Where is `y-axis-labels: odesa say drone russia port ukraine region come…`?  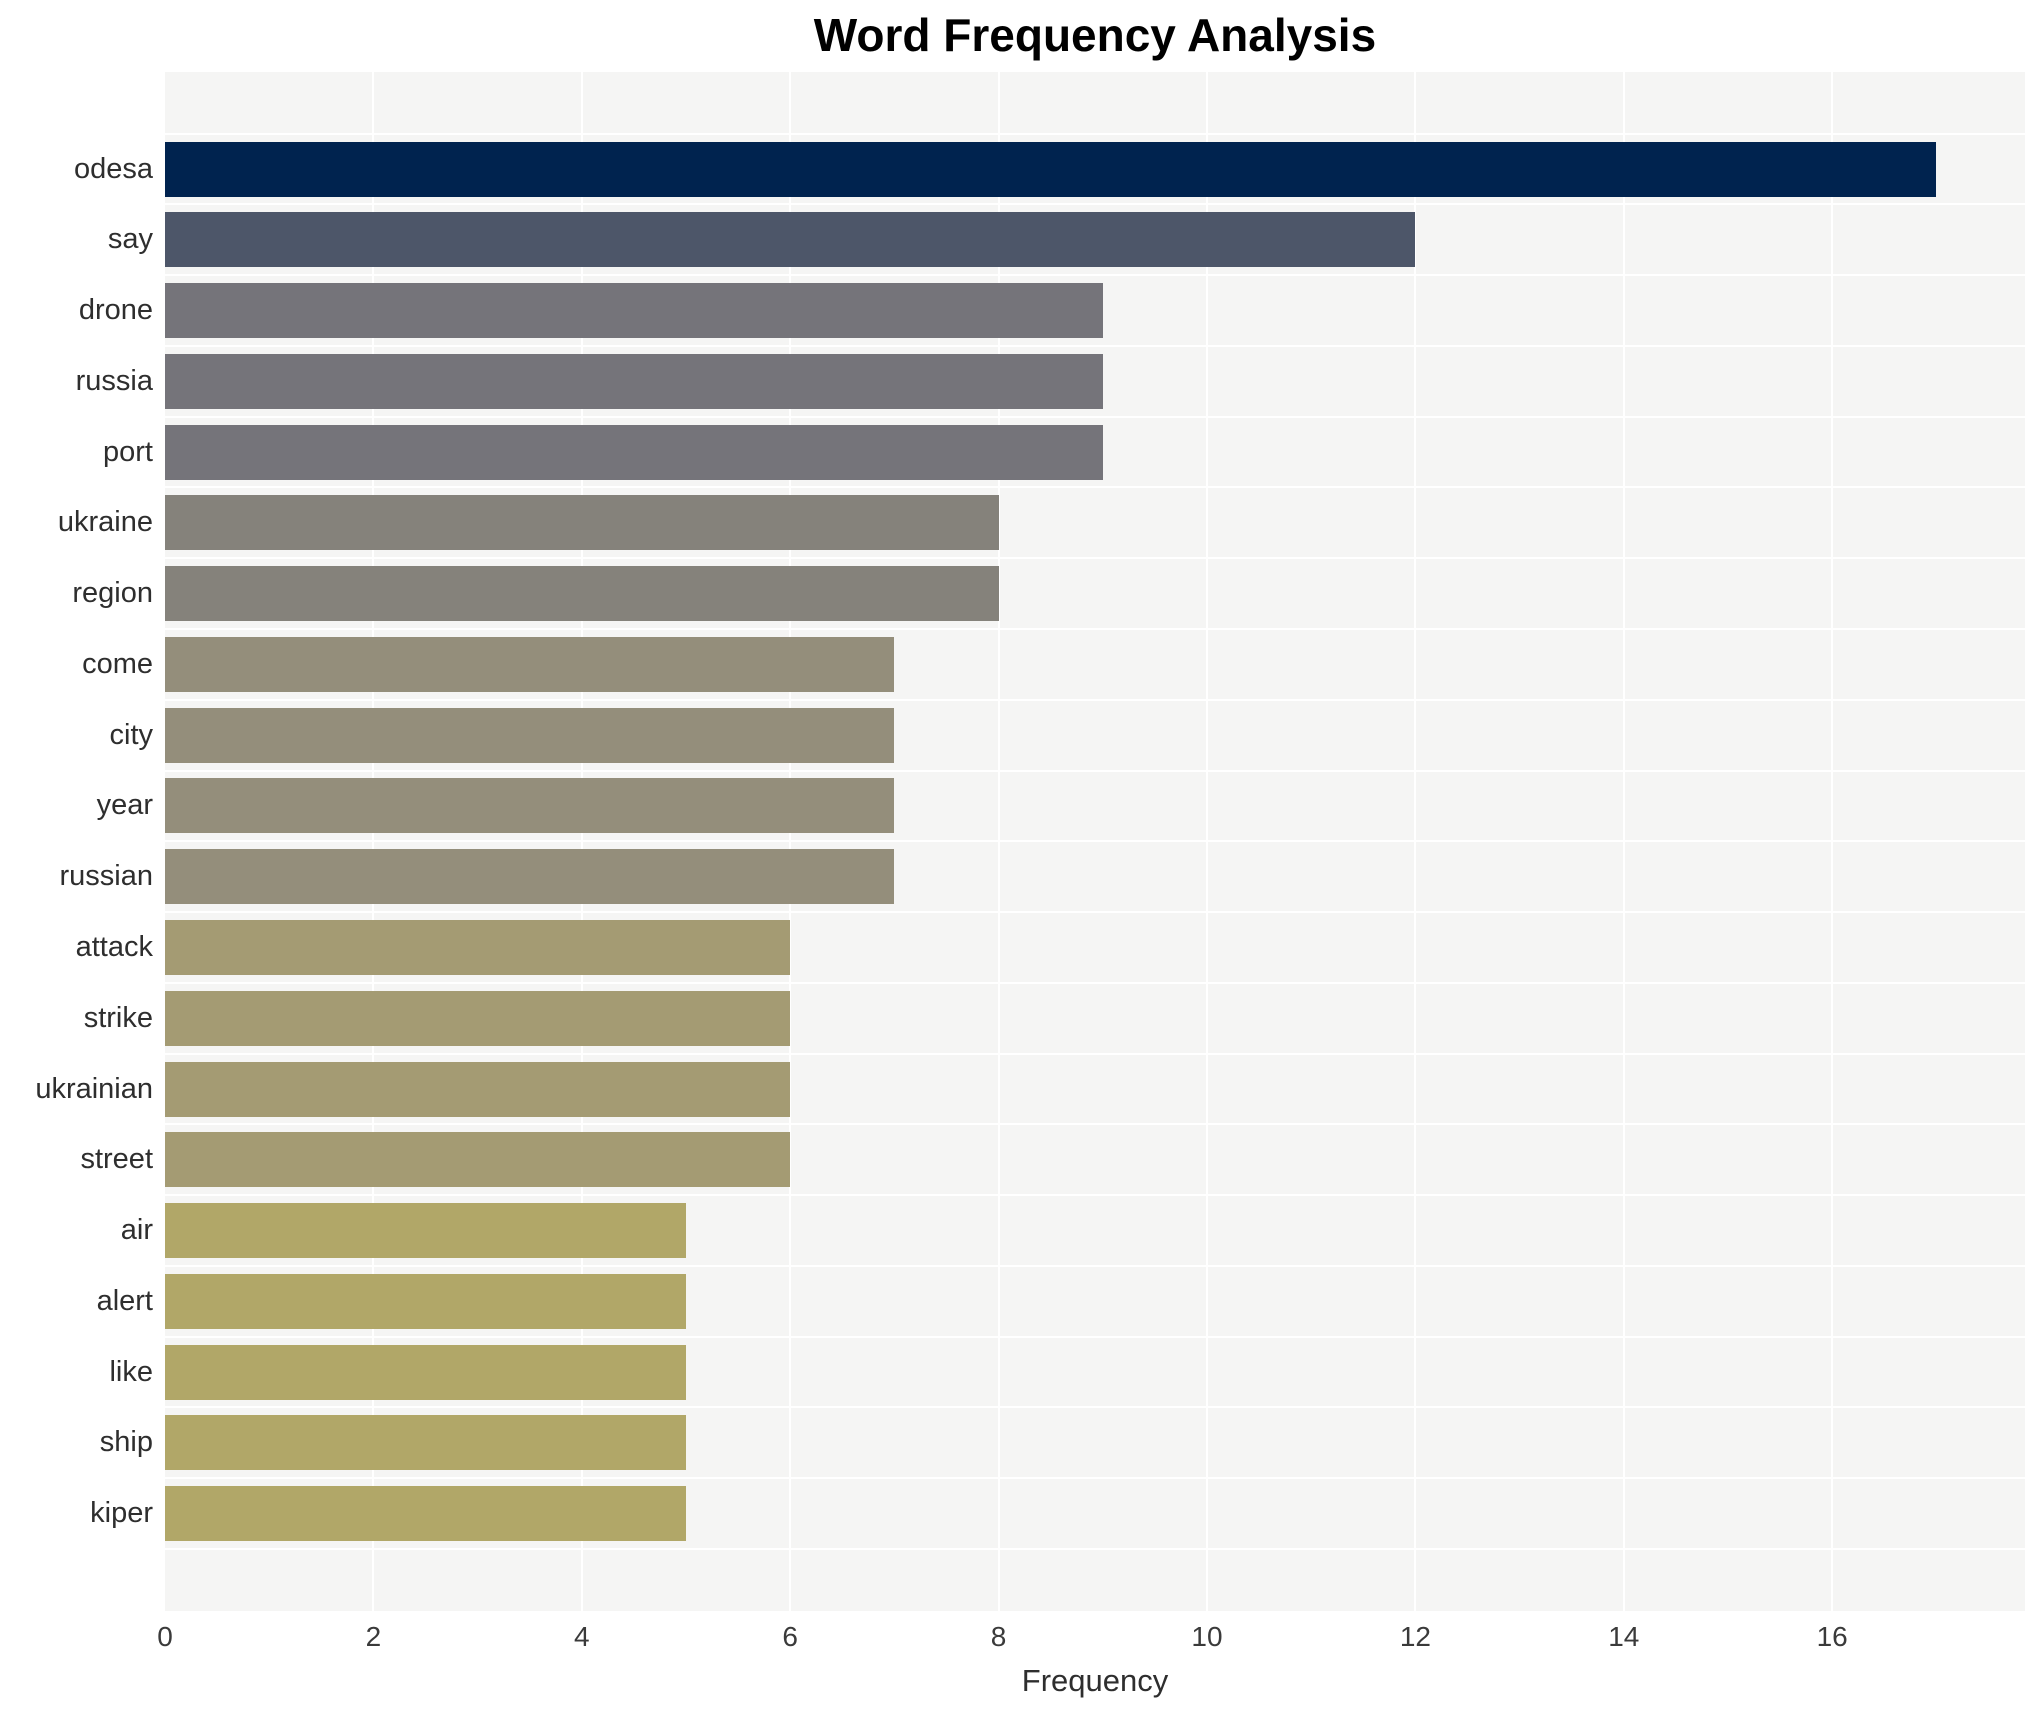
y-axis-labels: odesa say drone russia port ukraine region come… is located at coordinates (76, 841).